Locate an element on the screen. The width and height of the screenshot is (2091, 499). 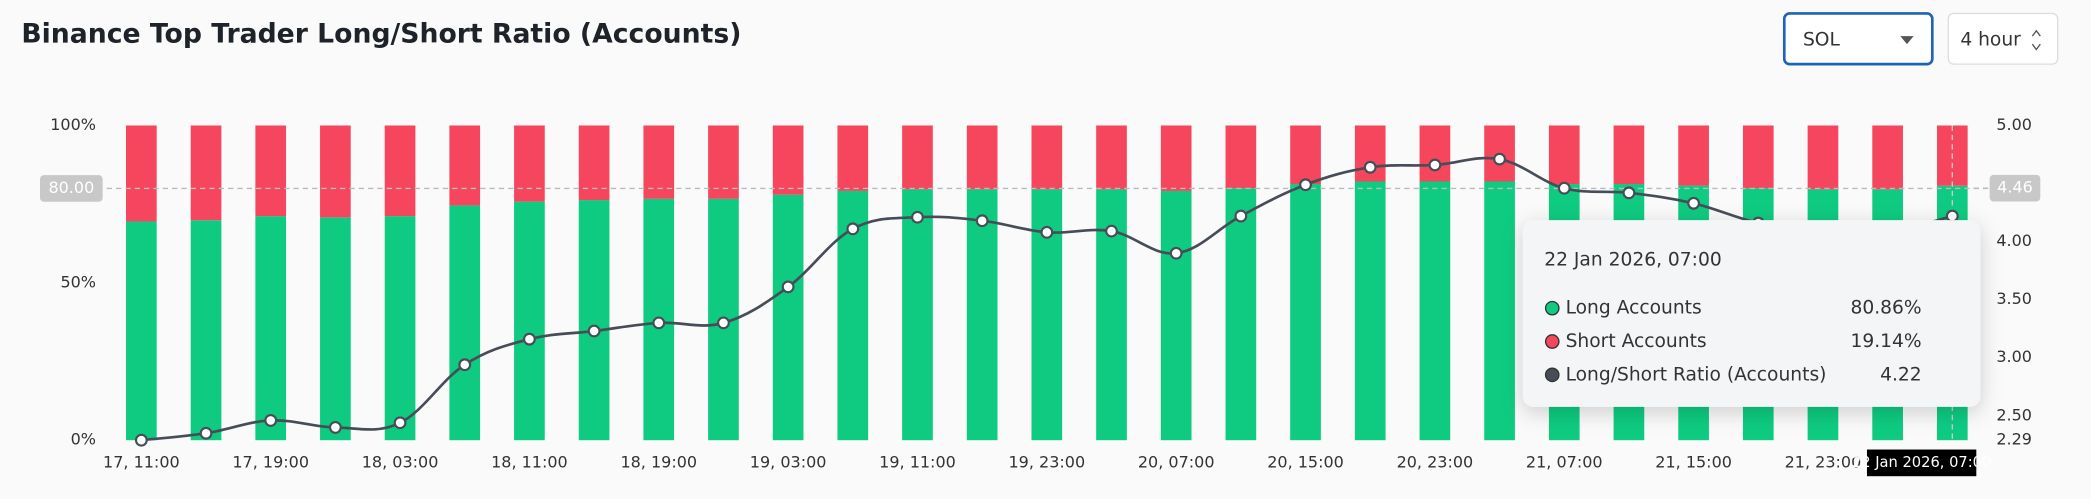
tooltip-value: 80.86% is located at coordinates (1885, 308).